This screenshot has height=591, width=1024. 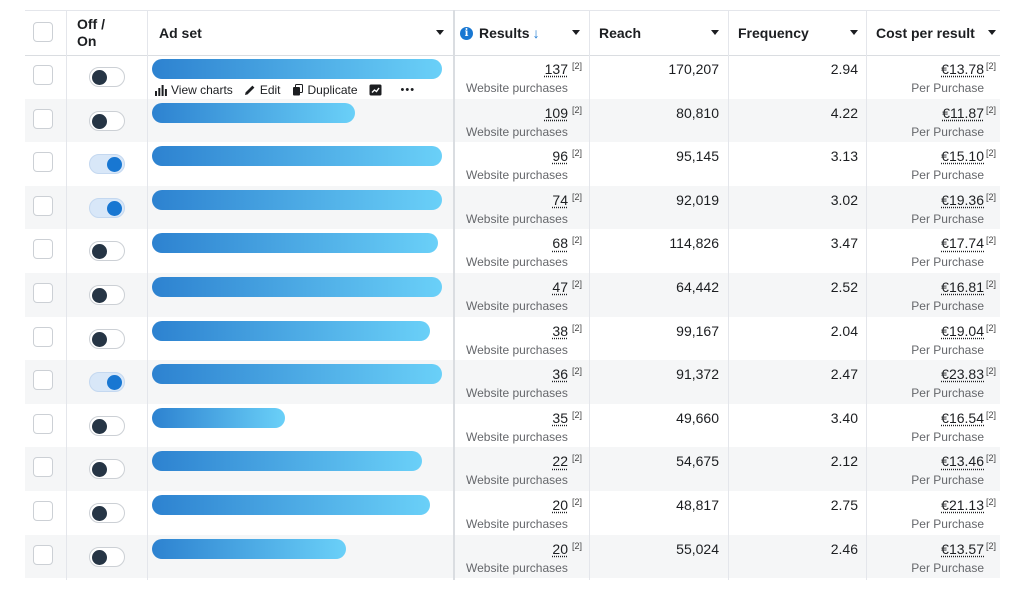 What do you see at coordinates (854, 32) in the screenshot?
I see `frequency-chevron-down-icon` at bounding box center [854, 32].